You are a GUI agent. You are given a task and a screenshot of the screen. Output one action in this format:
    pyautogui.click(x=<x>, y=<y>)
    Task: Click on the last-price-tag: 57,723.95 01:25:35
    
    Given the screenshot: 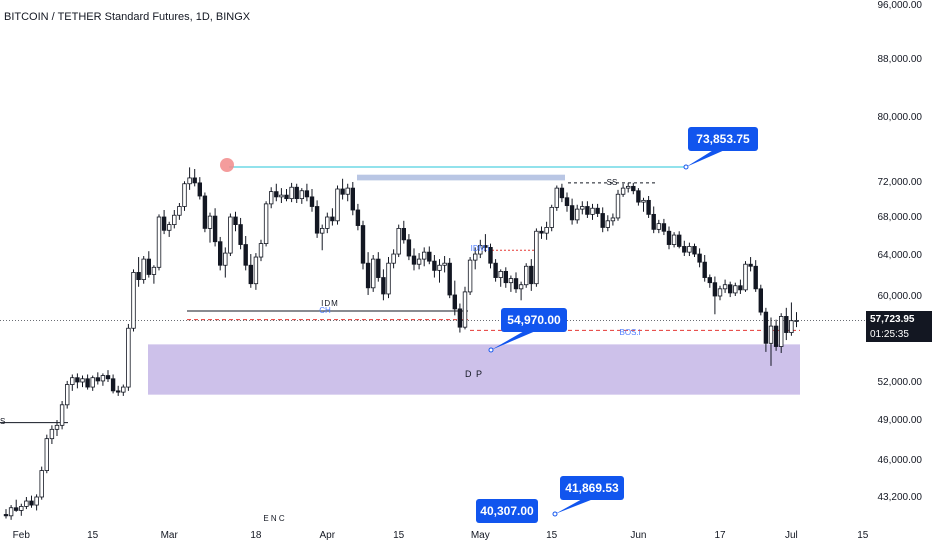 What is the action you would take?
    pyautogui.click(x=899, y=326)
    